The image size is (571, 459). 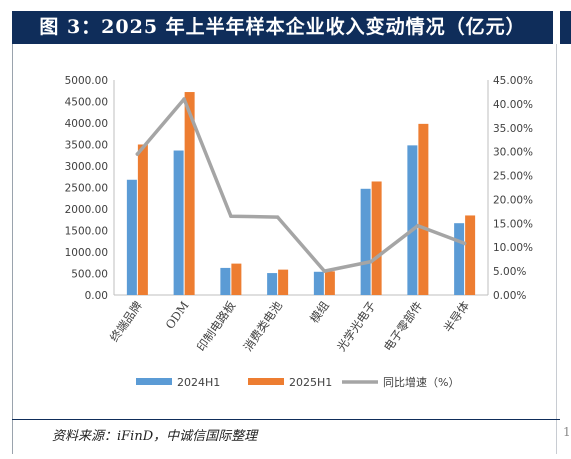 I want to click on y-right-tick-label: 35.00%, so click(x=513, y=129).